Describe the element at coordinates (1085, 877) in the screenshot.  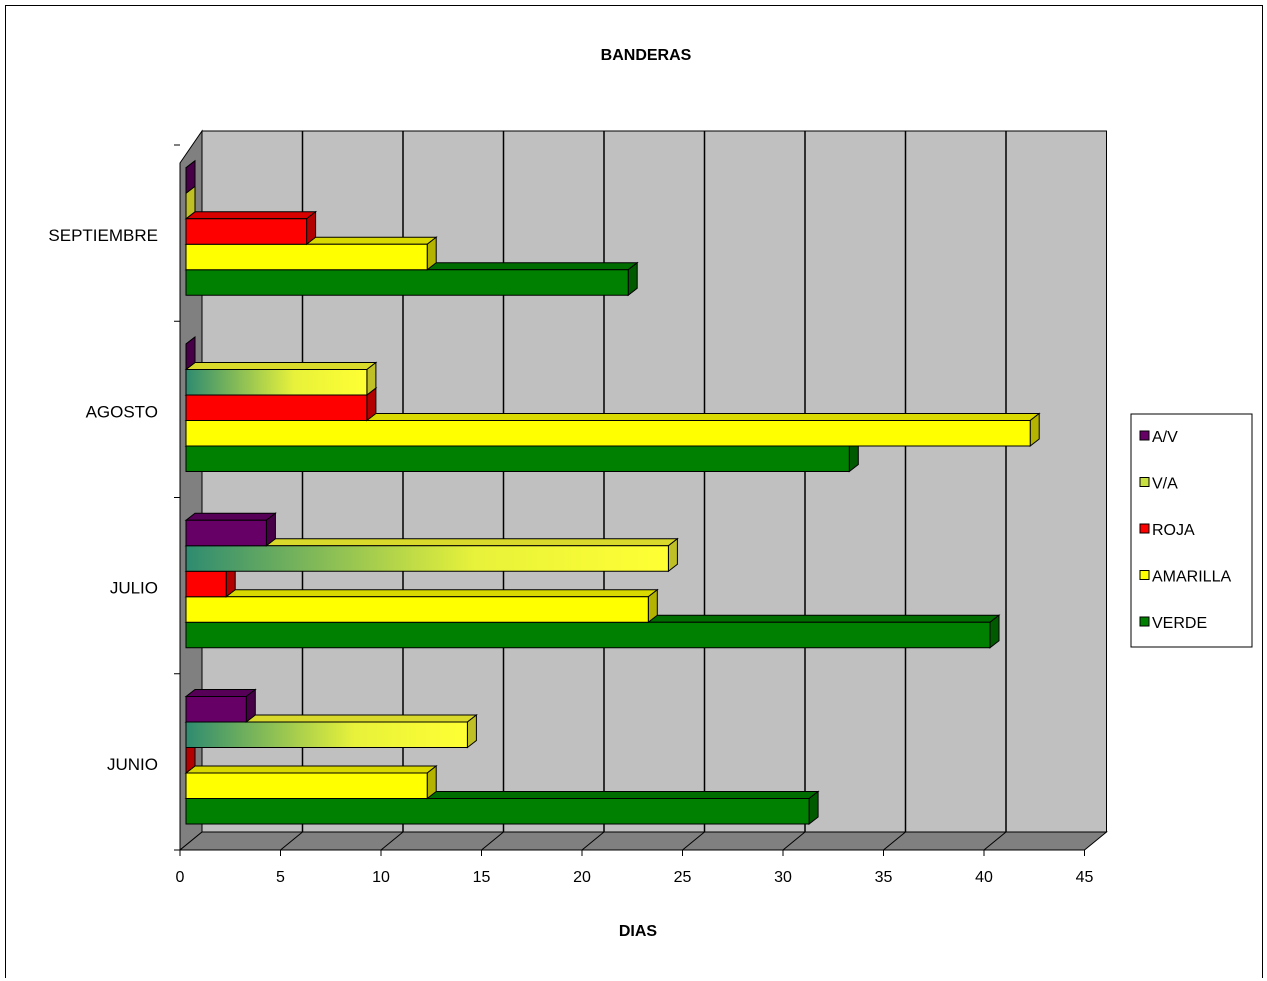
I see `x-tick-label: 45` at that location.